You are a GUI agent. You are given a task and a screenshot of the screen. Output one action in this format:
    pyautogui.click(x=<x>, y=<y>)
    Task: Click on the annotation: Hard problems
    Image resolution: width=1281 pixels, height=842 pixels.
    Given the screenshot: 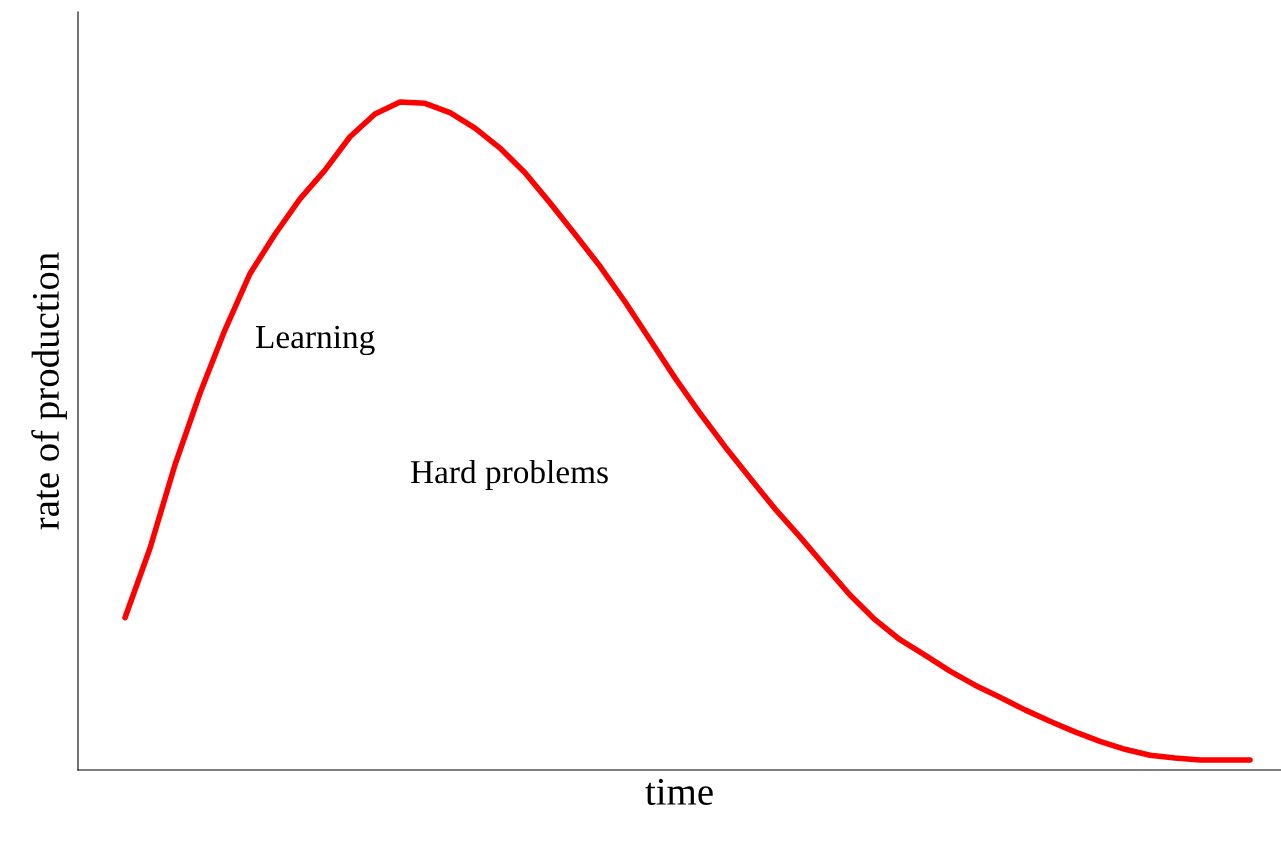 What is the action you would take?
    pyautogui.click(x=509, y=475)
    